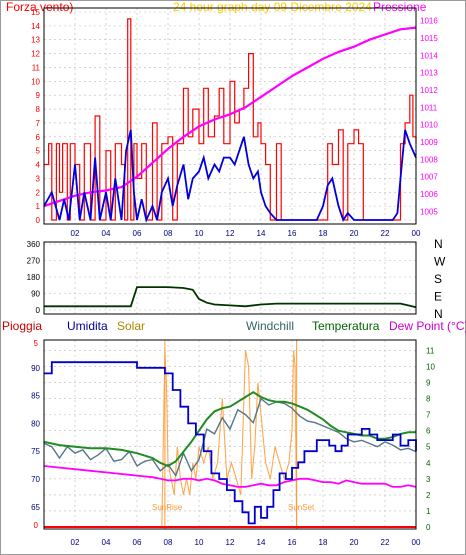  What do you see at coordinates (429, 73) in the screenshot?
I see `pressure-y-tick-label: 1013` at bounding box center [429, 73].